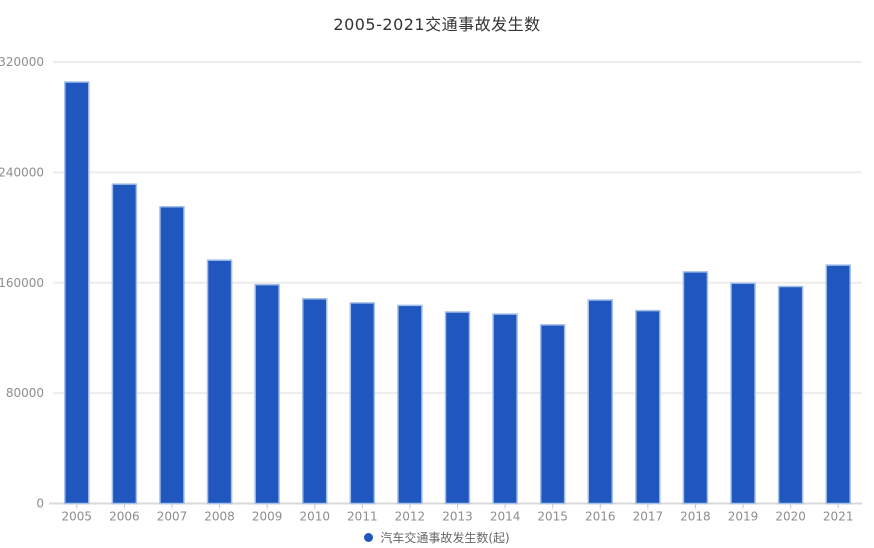 This screenshot has height=548, width=874. What do you see at coordinates (410, 404) in the screenshot?
I see `bar-2012` at bounding box center [410, 404].